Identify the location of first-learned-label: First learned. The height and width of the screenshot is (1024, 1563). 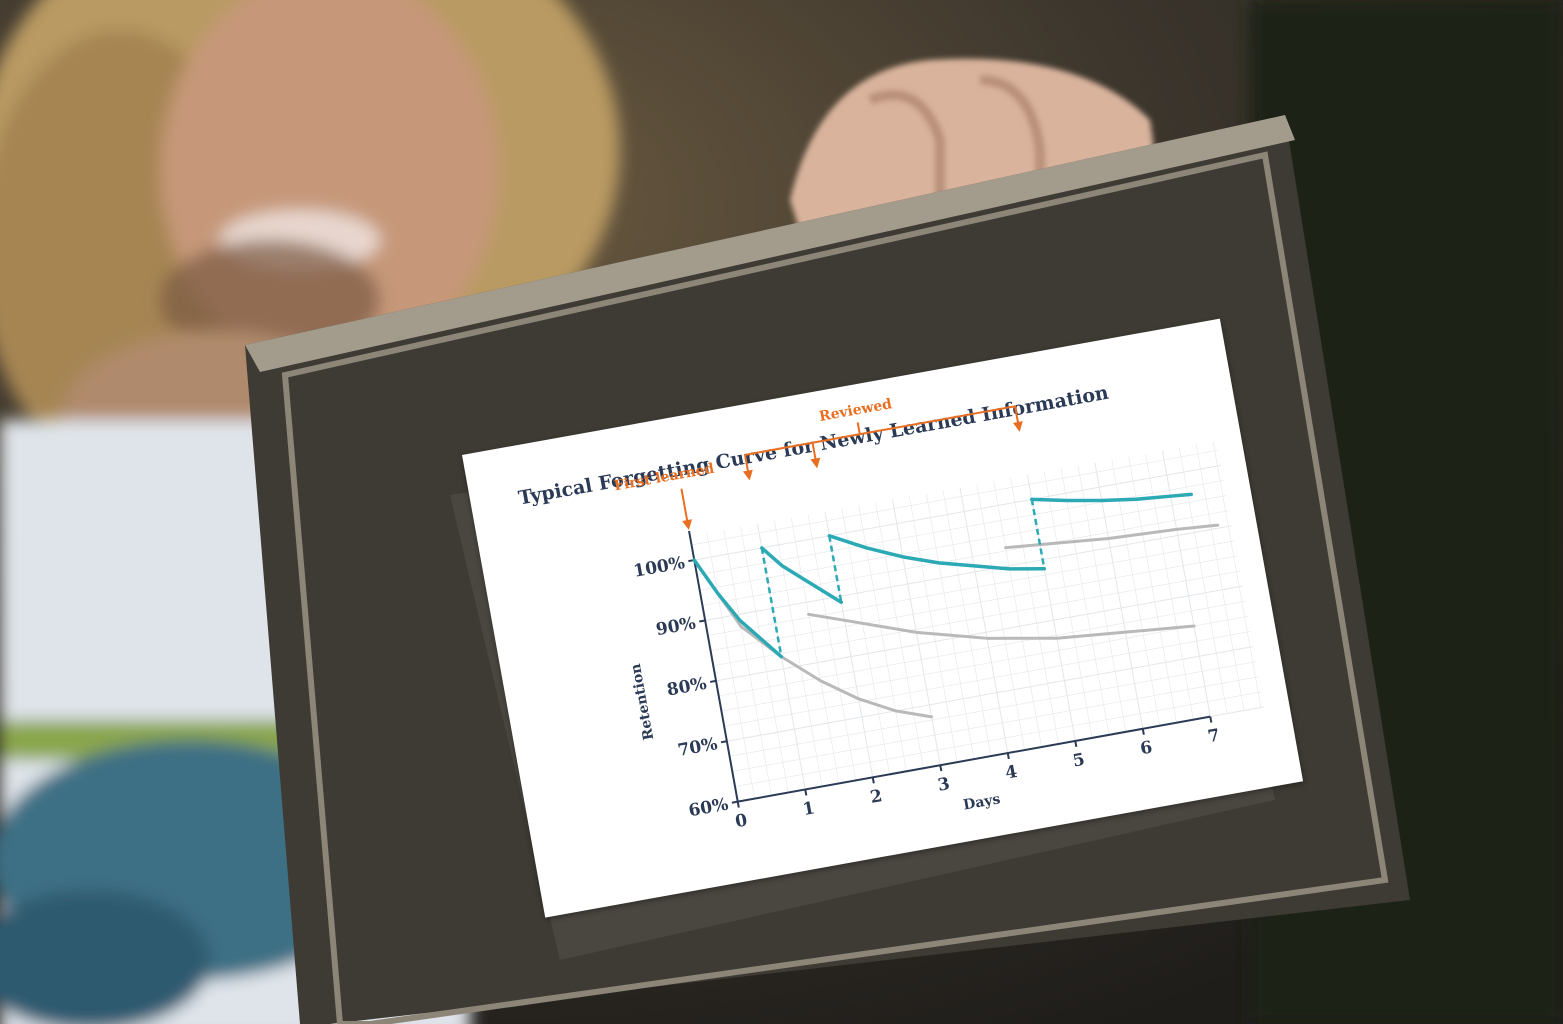
(664, 478).